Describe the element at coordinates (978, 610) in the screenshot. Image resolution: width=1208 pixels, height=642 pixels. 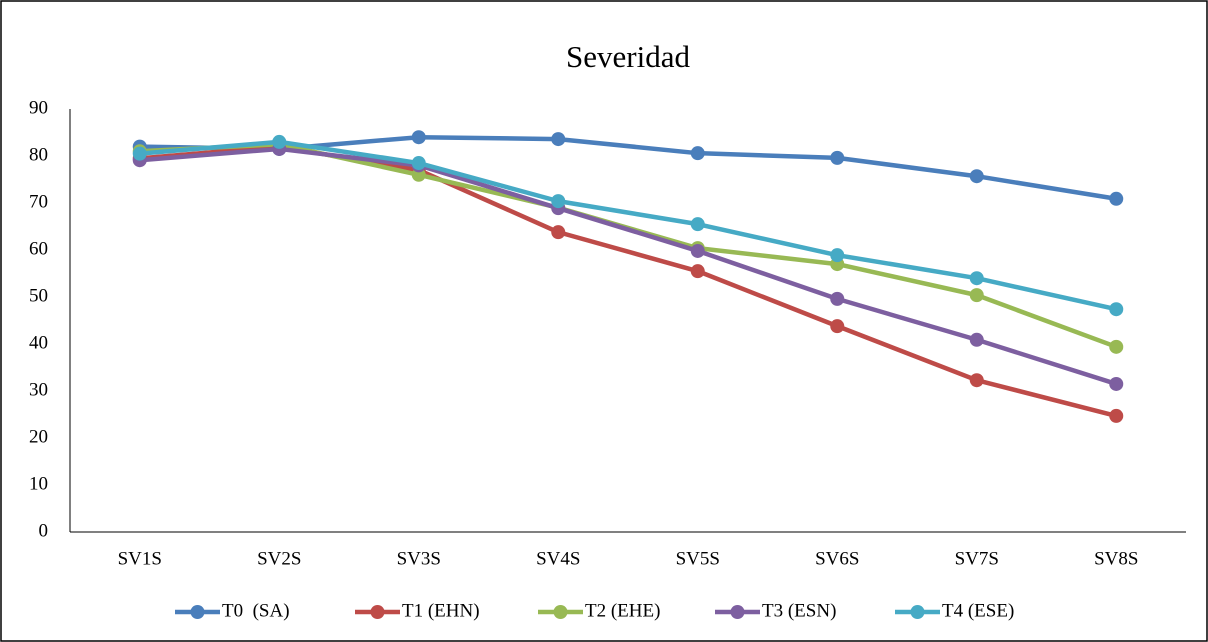
I see `legend-label: T4 (ESE)` at that location.